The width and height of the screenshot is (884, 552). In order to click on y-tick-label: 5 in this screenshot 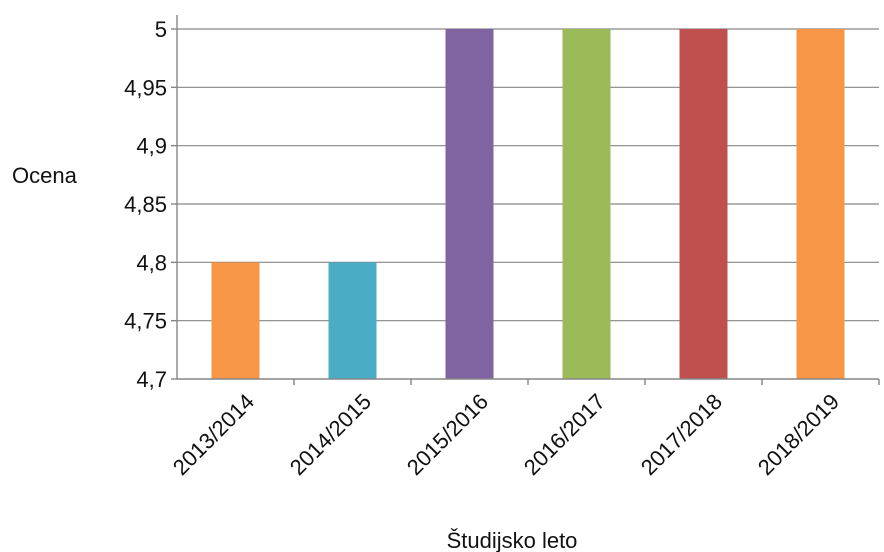, I will do `click(161, 29)`.